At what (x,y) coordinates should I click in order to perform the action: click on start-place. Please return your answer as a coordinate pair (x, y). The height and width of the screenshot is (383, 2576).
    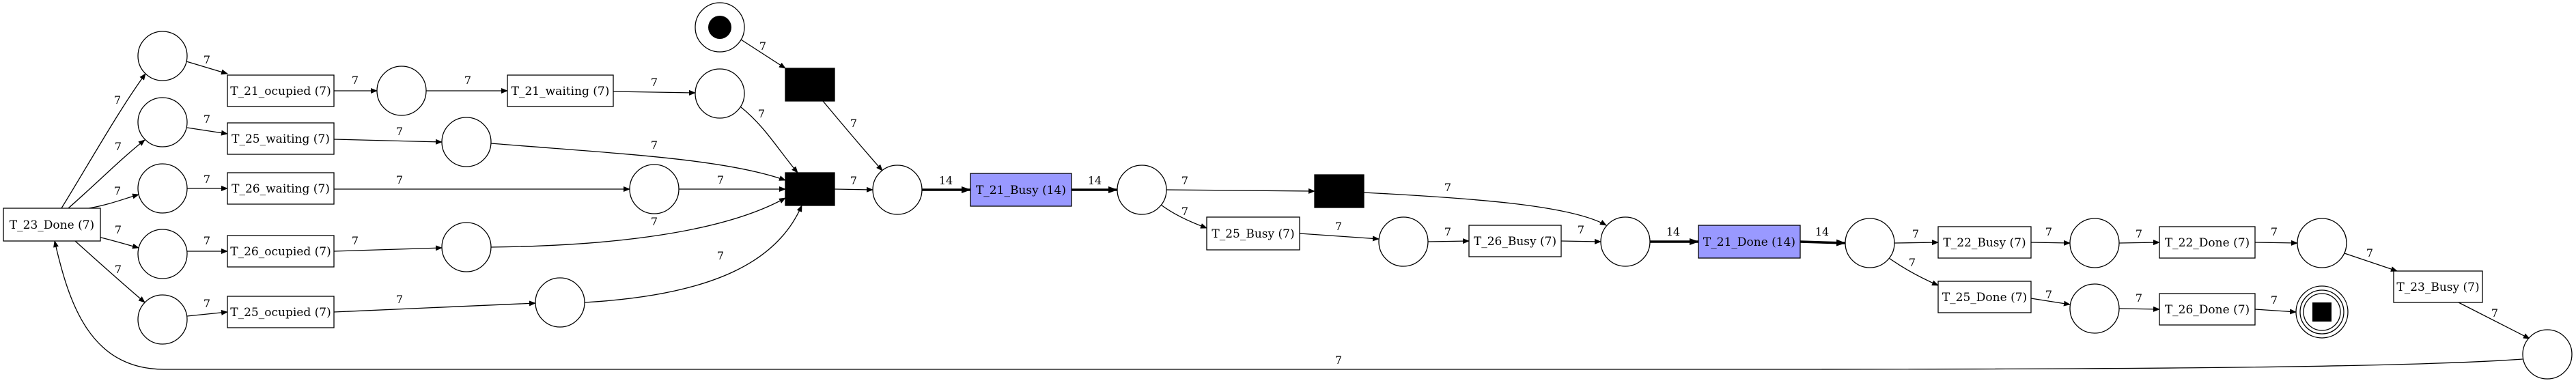
    Looking at the image, I should click on (720, 28).